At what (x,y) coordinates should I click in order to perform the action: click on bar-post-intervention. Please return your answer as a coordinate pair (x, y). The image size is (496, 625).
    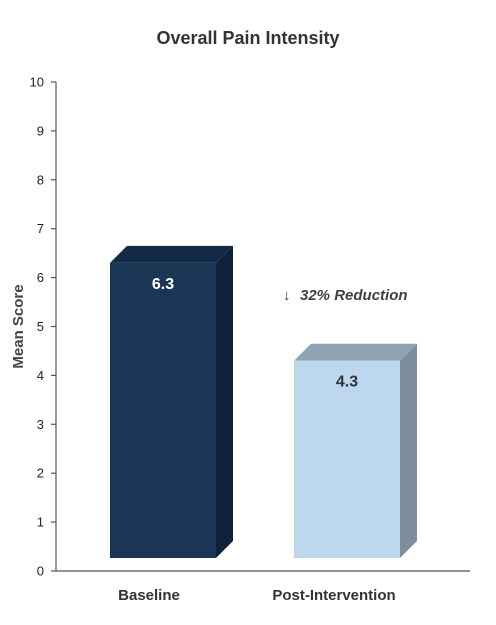
    Looking at the image, I should click on (355, 450).